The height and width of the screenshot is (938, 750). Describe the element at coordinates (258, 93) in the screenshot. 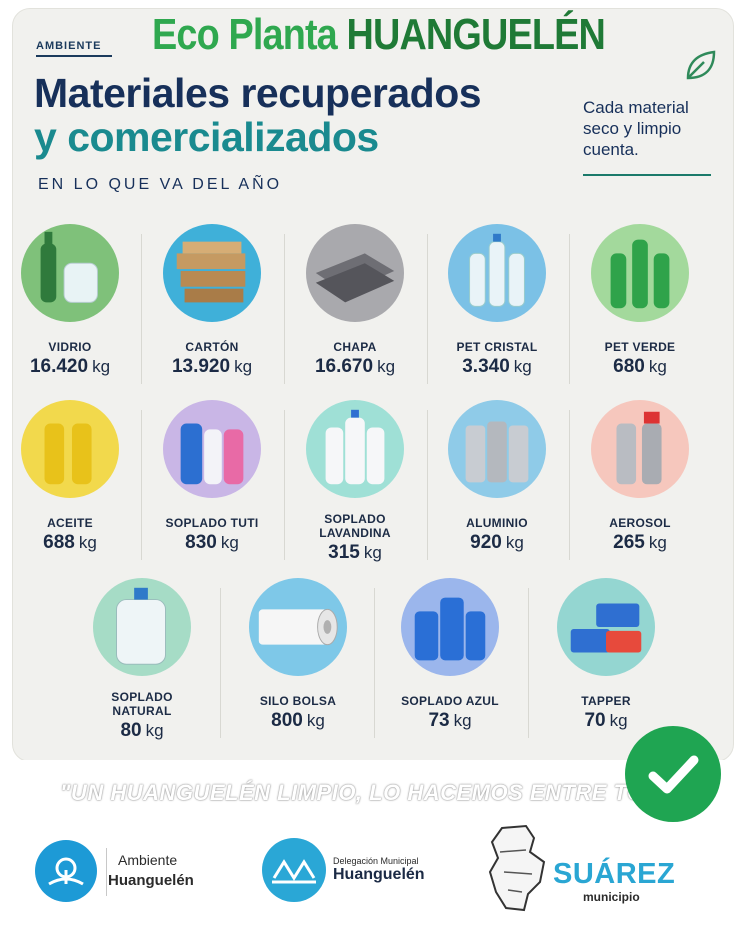

I see `page-title-line1: Materiales recuperados` at that location.